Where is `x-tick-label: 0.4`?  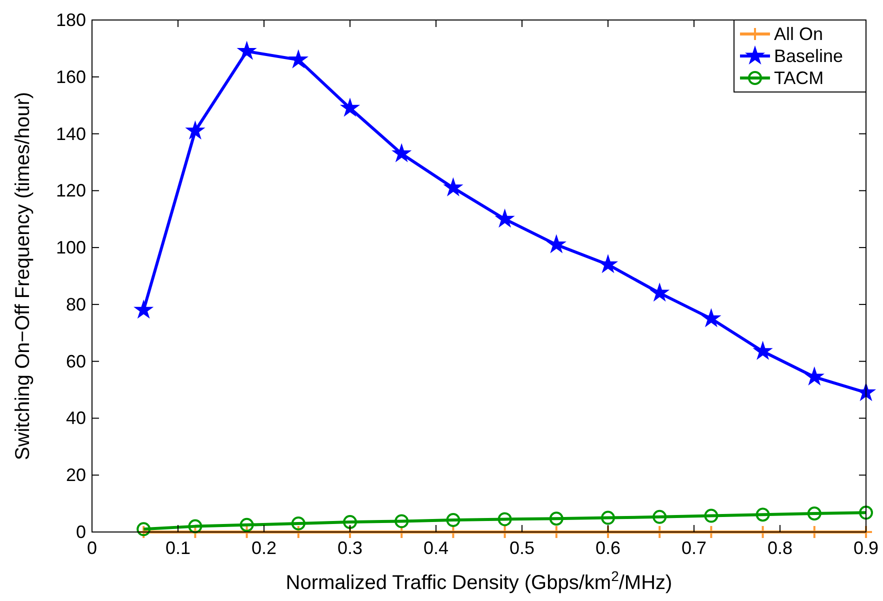
x-tick-label: 0.4 is located at coordinates (436, 548).